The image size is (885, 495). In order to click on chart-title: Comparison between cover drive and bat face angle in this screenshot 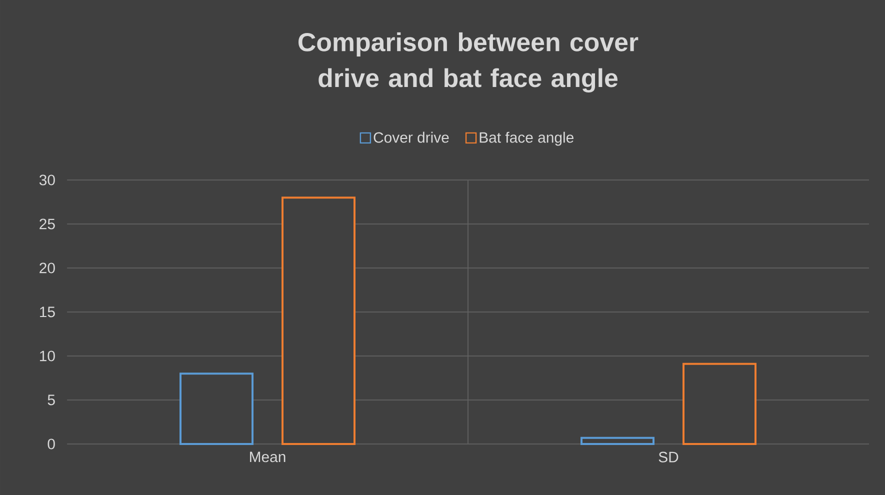, I will do `click(468, 62)`.